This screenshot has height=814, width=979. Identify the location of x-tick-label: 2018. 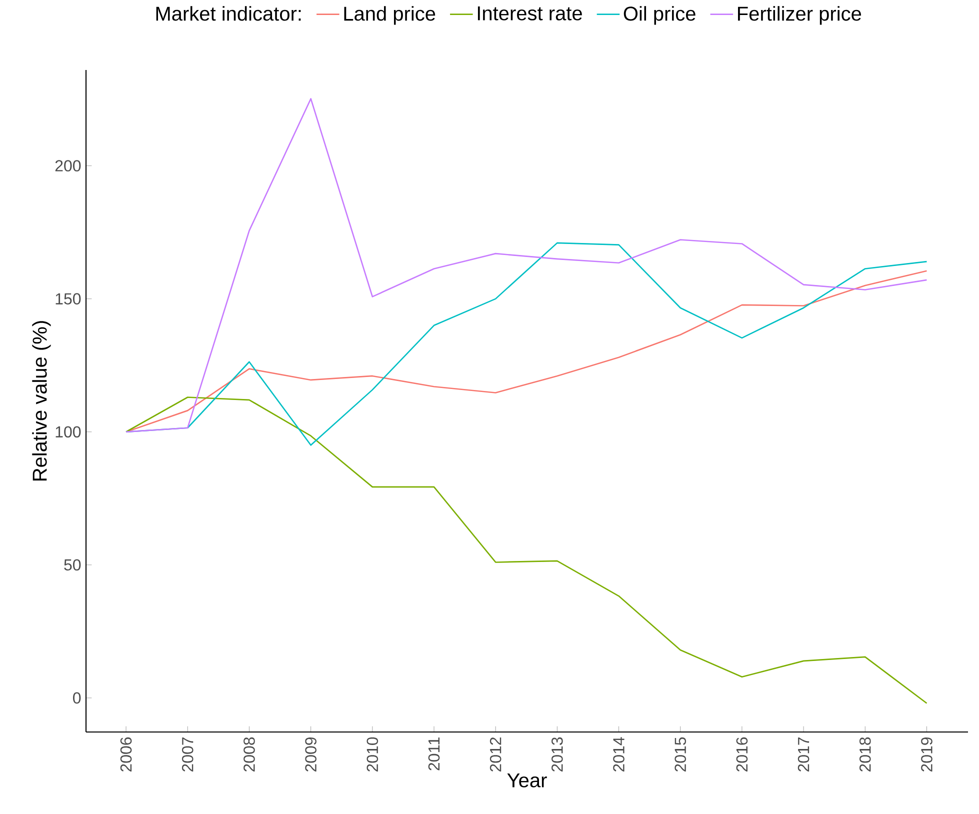
(865, 754).